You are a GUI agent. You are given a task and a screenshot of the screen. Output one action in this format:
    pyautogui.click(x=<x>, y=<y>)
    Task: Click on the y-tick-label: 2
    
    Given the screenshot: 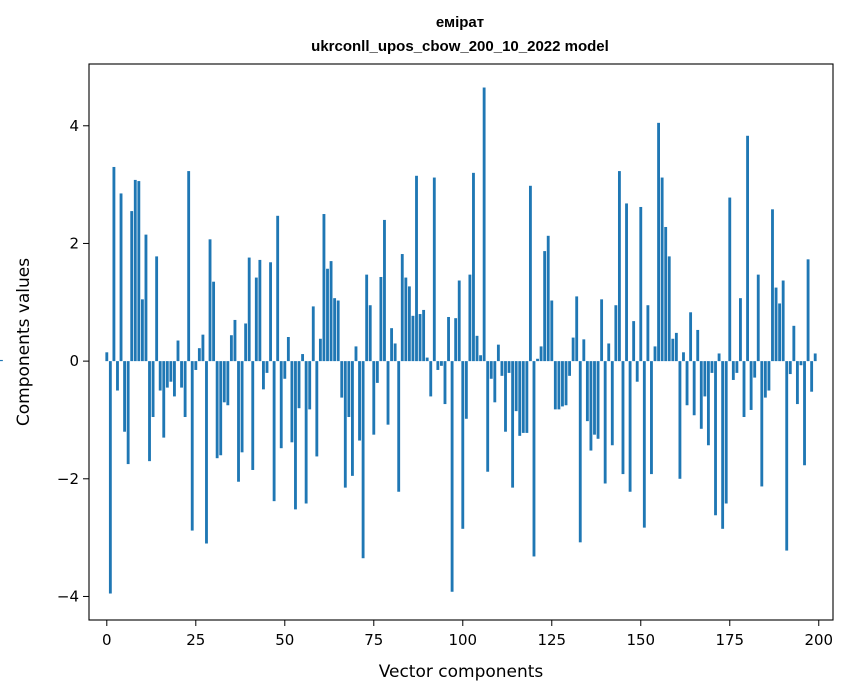 What is the action you would take?
    pyautogui.click(x=74, y=243)
    